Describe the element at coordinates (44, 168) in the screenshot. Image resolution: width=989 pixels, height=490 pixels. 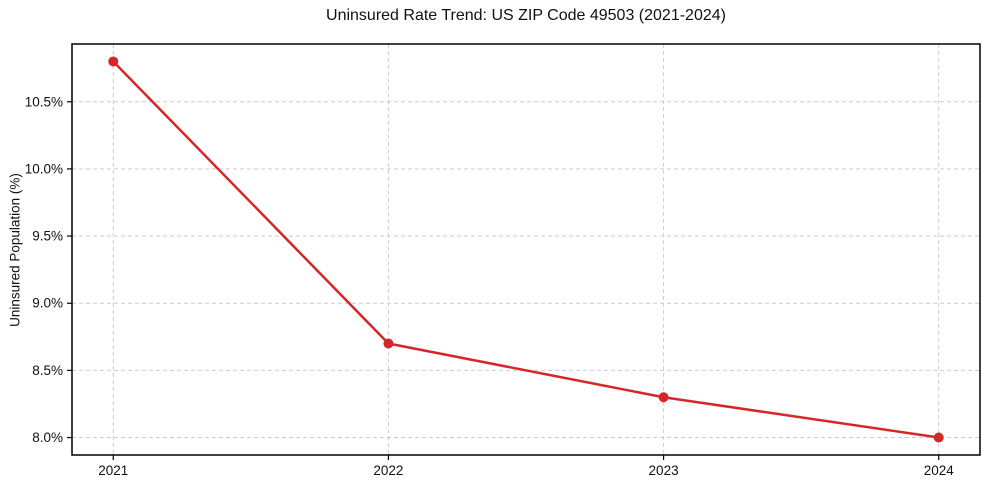
I see `y-tick-label: 10.0%` at that location.